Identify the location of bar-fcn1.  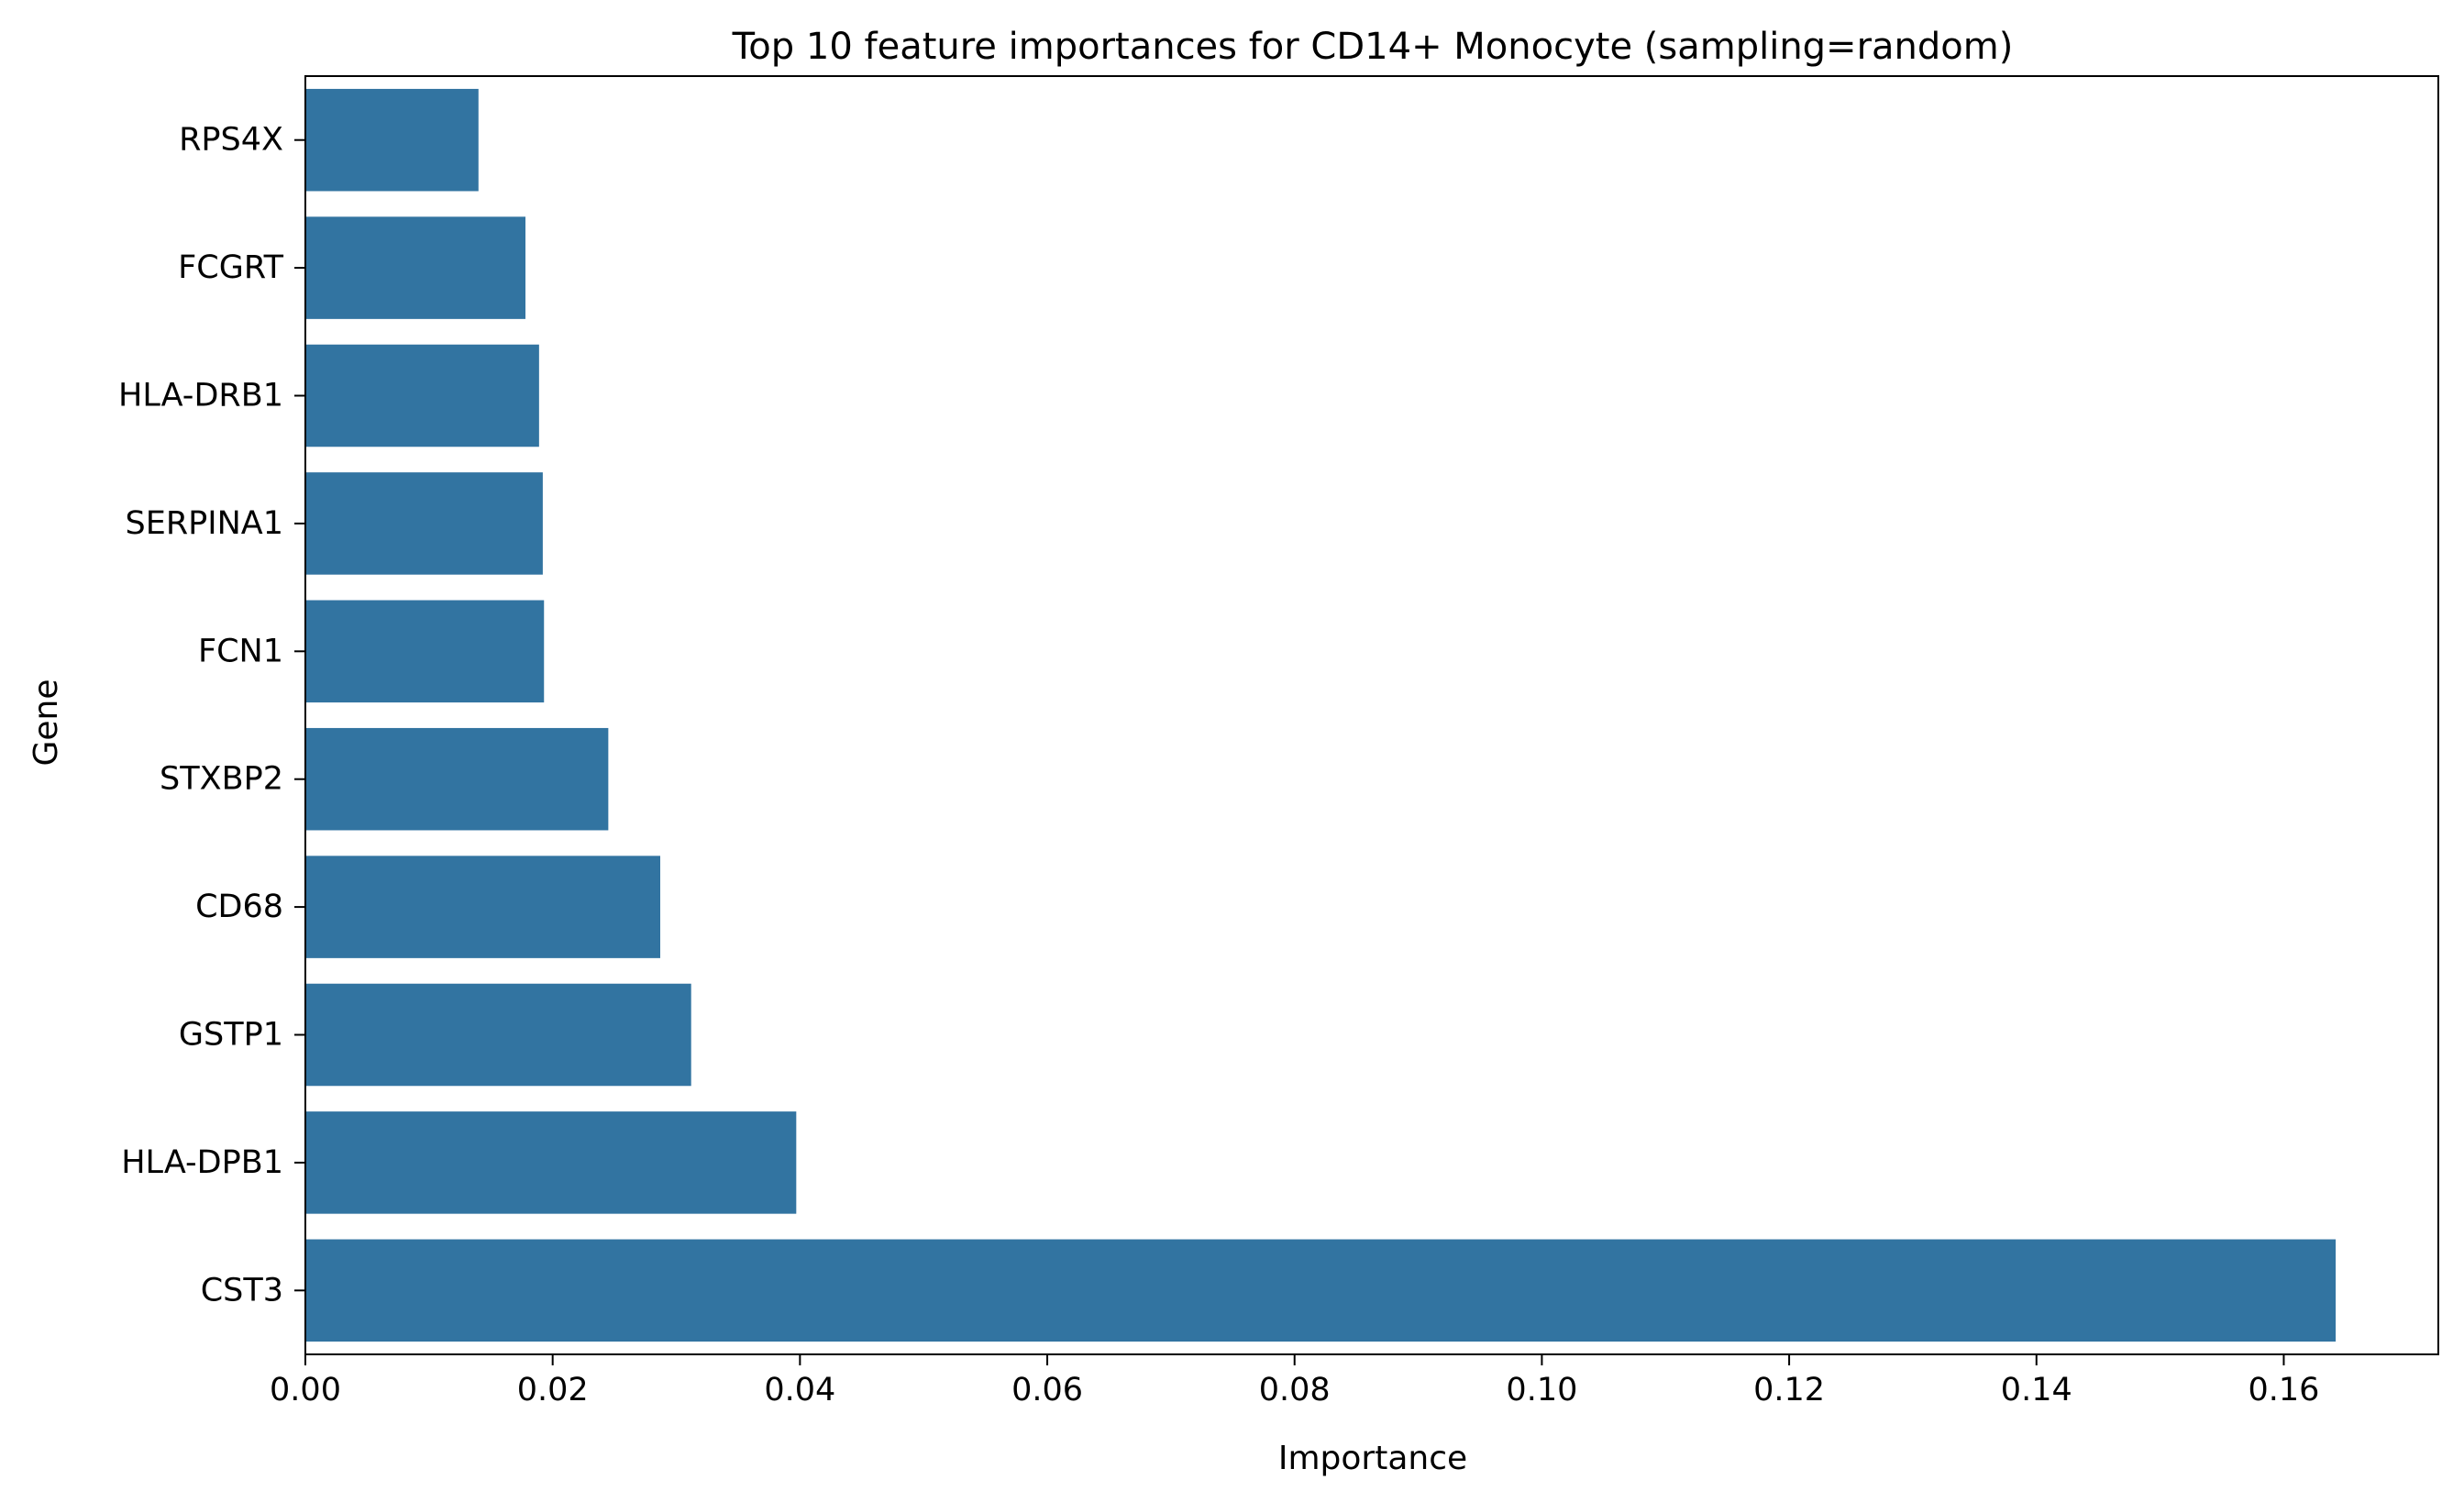
(425, 651).